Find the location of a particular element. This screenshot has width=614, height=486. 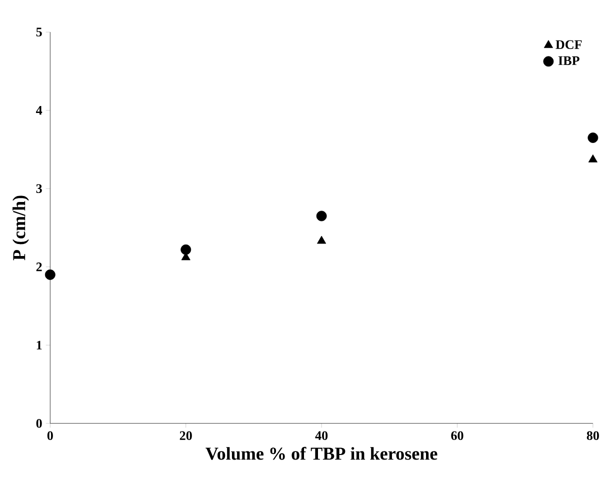

legend-label: DCF is located at coordinates (569, 45).